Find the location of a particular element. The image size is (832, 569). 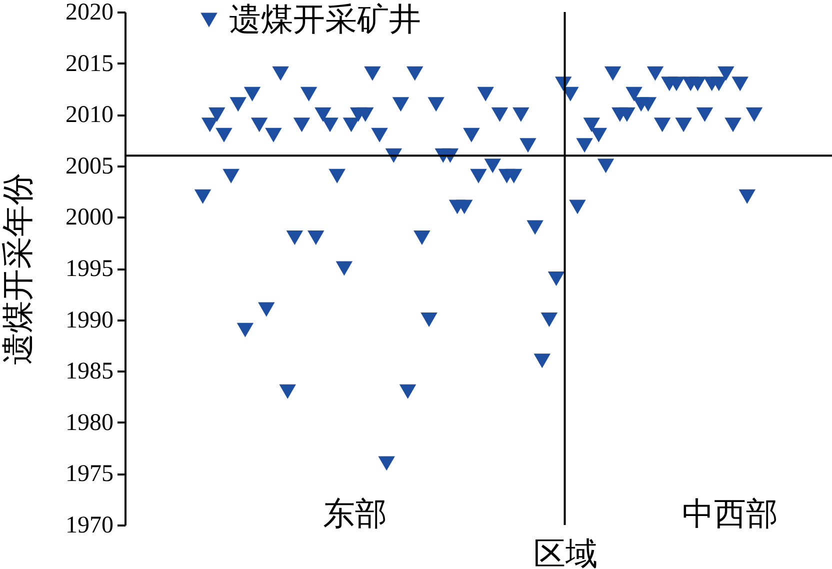

legend-label: 遗煤开采矿井 is located at coordinates (325, 19).